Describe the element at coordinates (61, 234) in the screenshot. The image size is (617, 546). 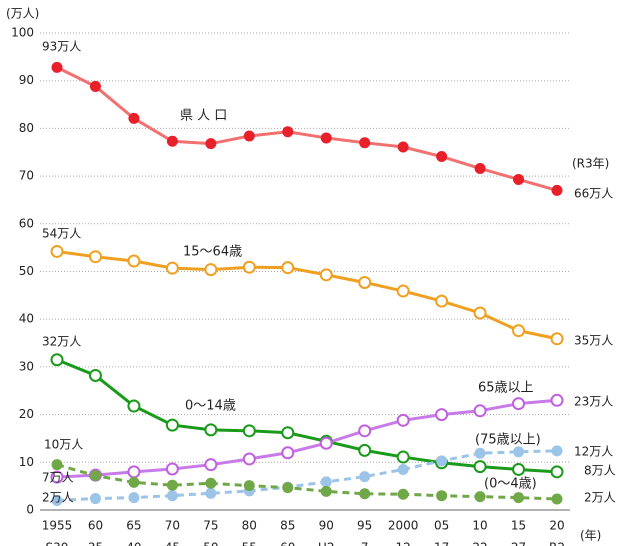
I see `annotation: 54万人` at that location.